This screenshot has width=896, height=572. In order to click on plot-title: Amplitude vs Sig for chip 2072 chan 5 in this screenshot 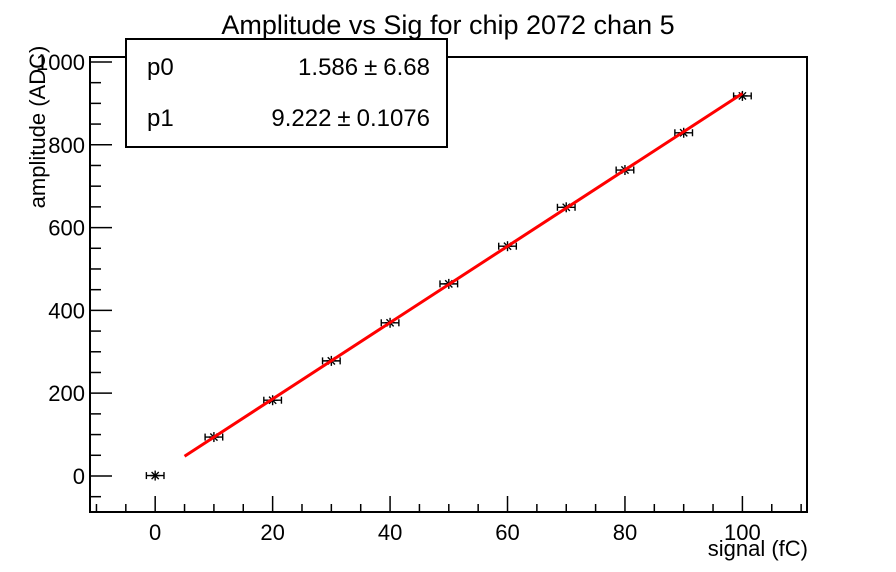, I will do `click(448, 25)`.